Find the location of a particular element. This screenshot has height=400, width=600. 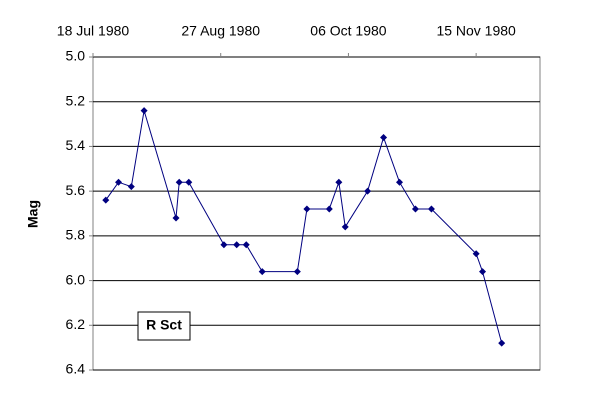

y-tick-label: 5.2 is located at coordinates (76, 100).